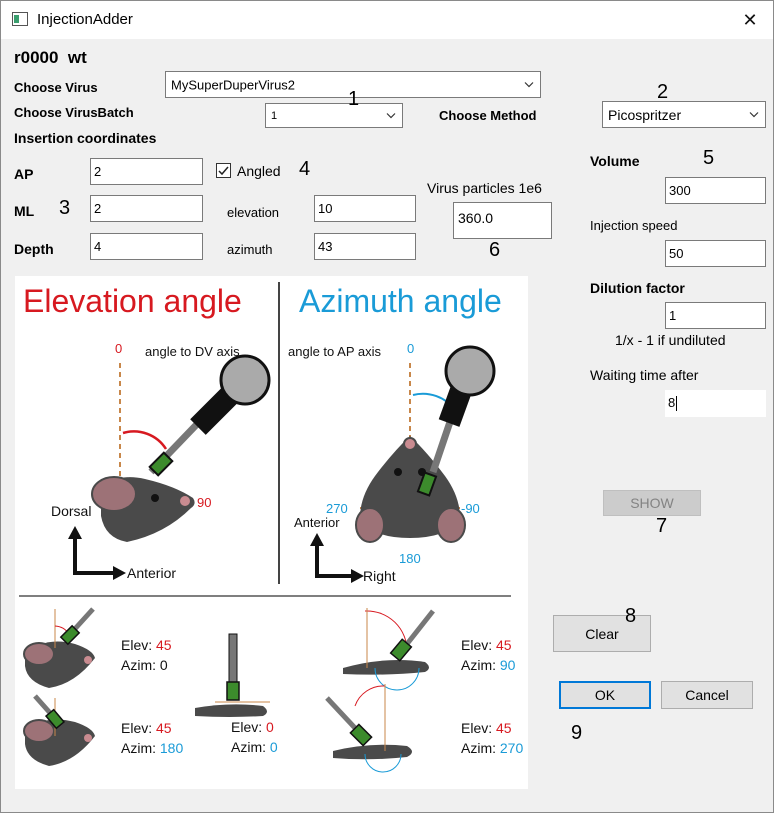 The height and width of the screenshot is (813, 774). I want to click on elevation-input: 10, so click(365, 208).